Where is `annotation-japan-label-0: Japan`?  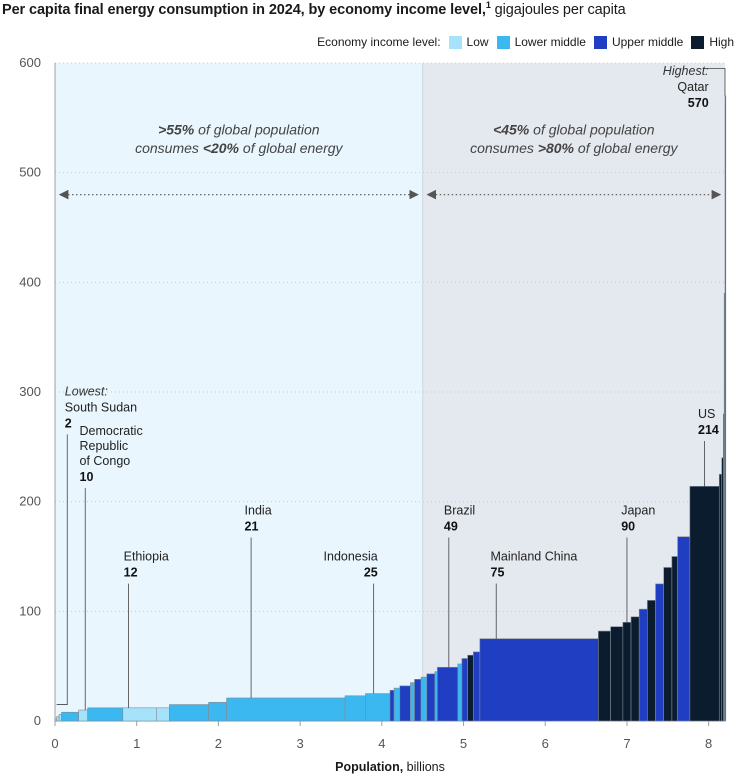 annotation-japan-label-0: Japan is located at coordinates (638, 511).